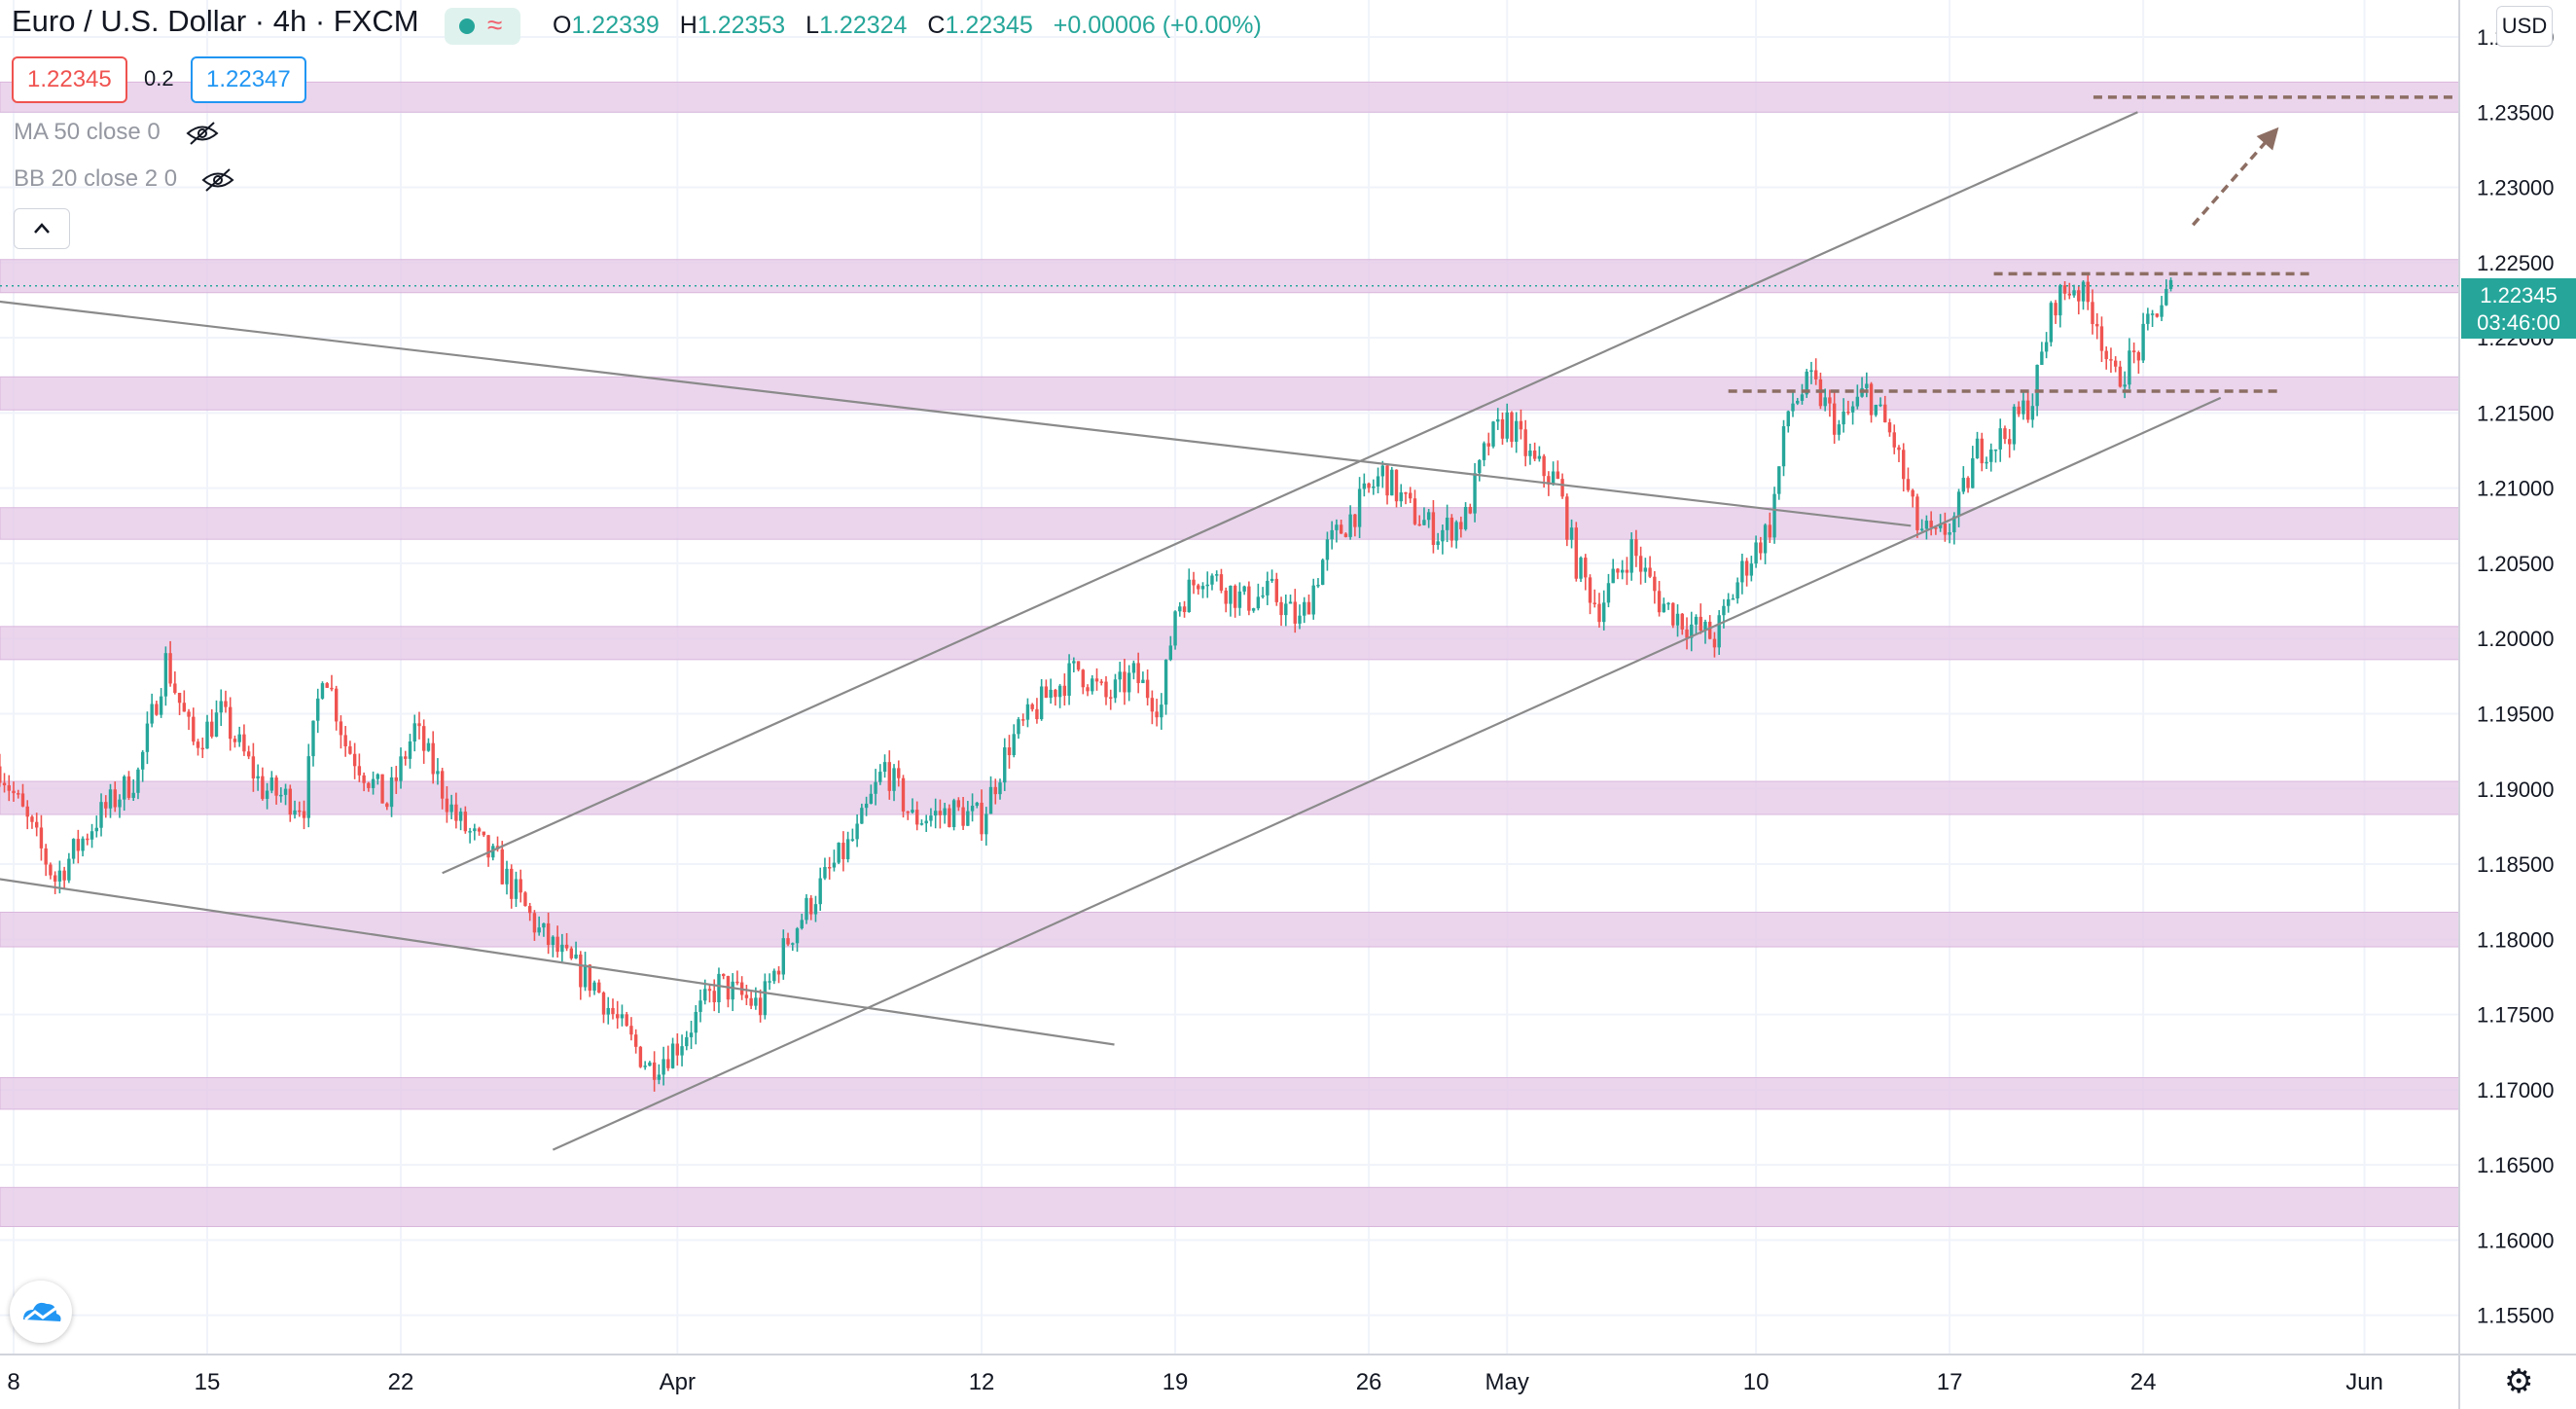  Describe the element at coordinates (42, 228) in the screenshot. I see `collapse-legend-button` at that location.